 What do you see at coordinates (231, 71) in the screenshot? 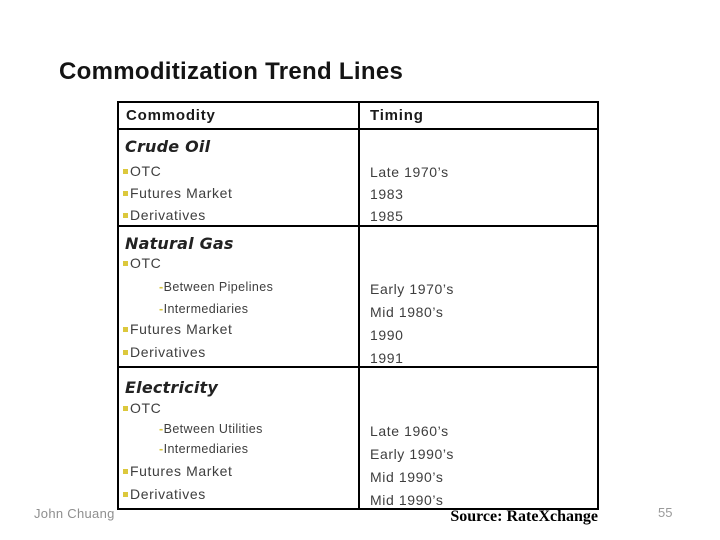
I see `page-title: Commoditization Trend Lines` at bounding box center [231, 71].